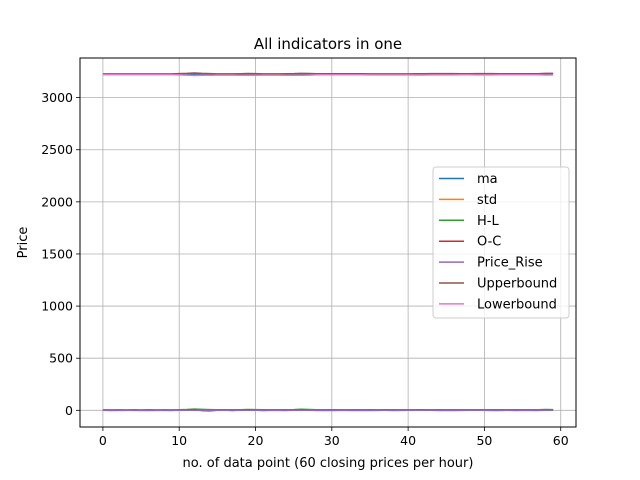 The width and height of the screenshot is (640, 480). I want to click on y-tick-label: 3000, so click(57, 97).